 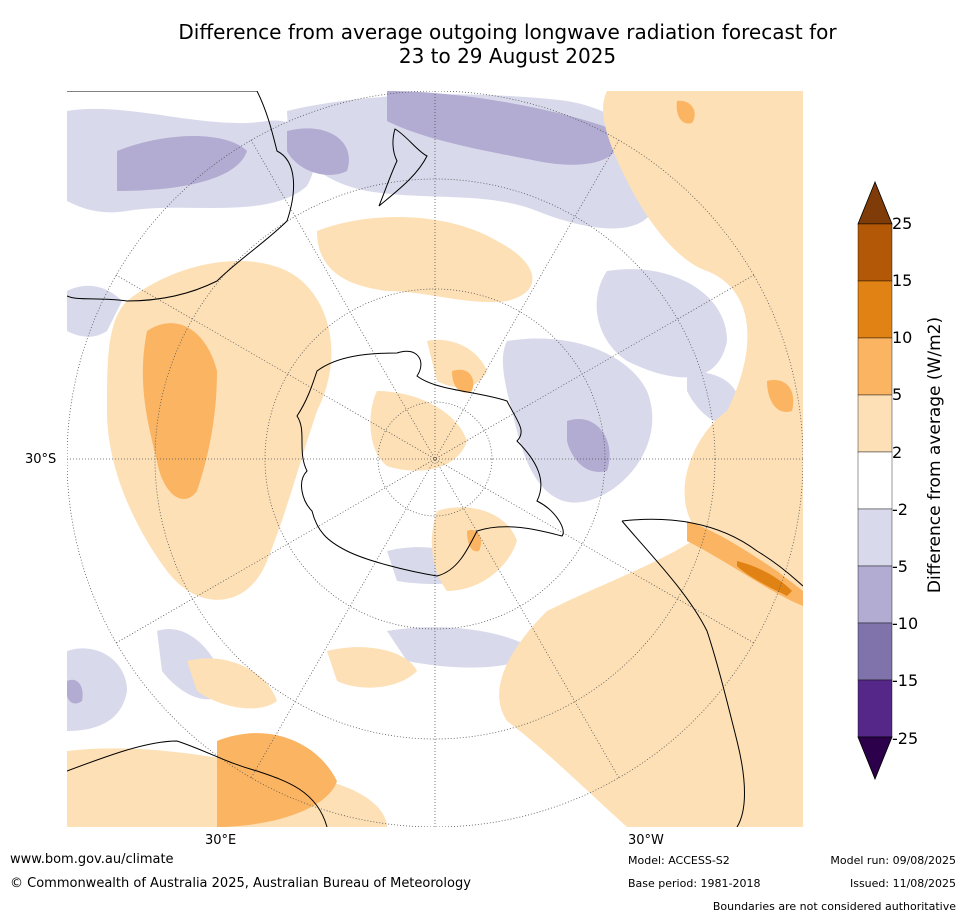 I want to click on colorbar, so click(x=875, y=480).